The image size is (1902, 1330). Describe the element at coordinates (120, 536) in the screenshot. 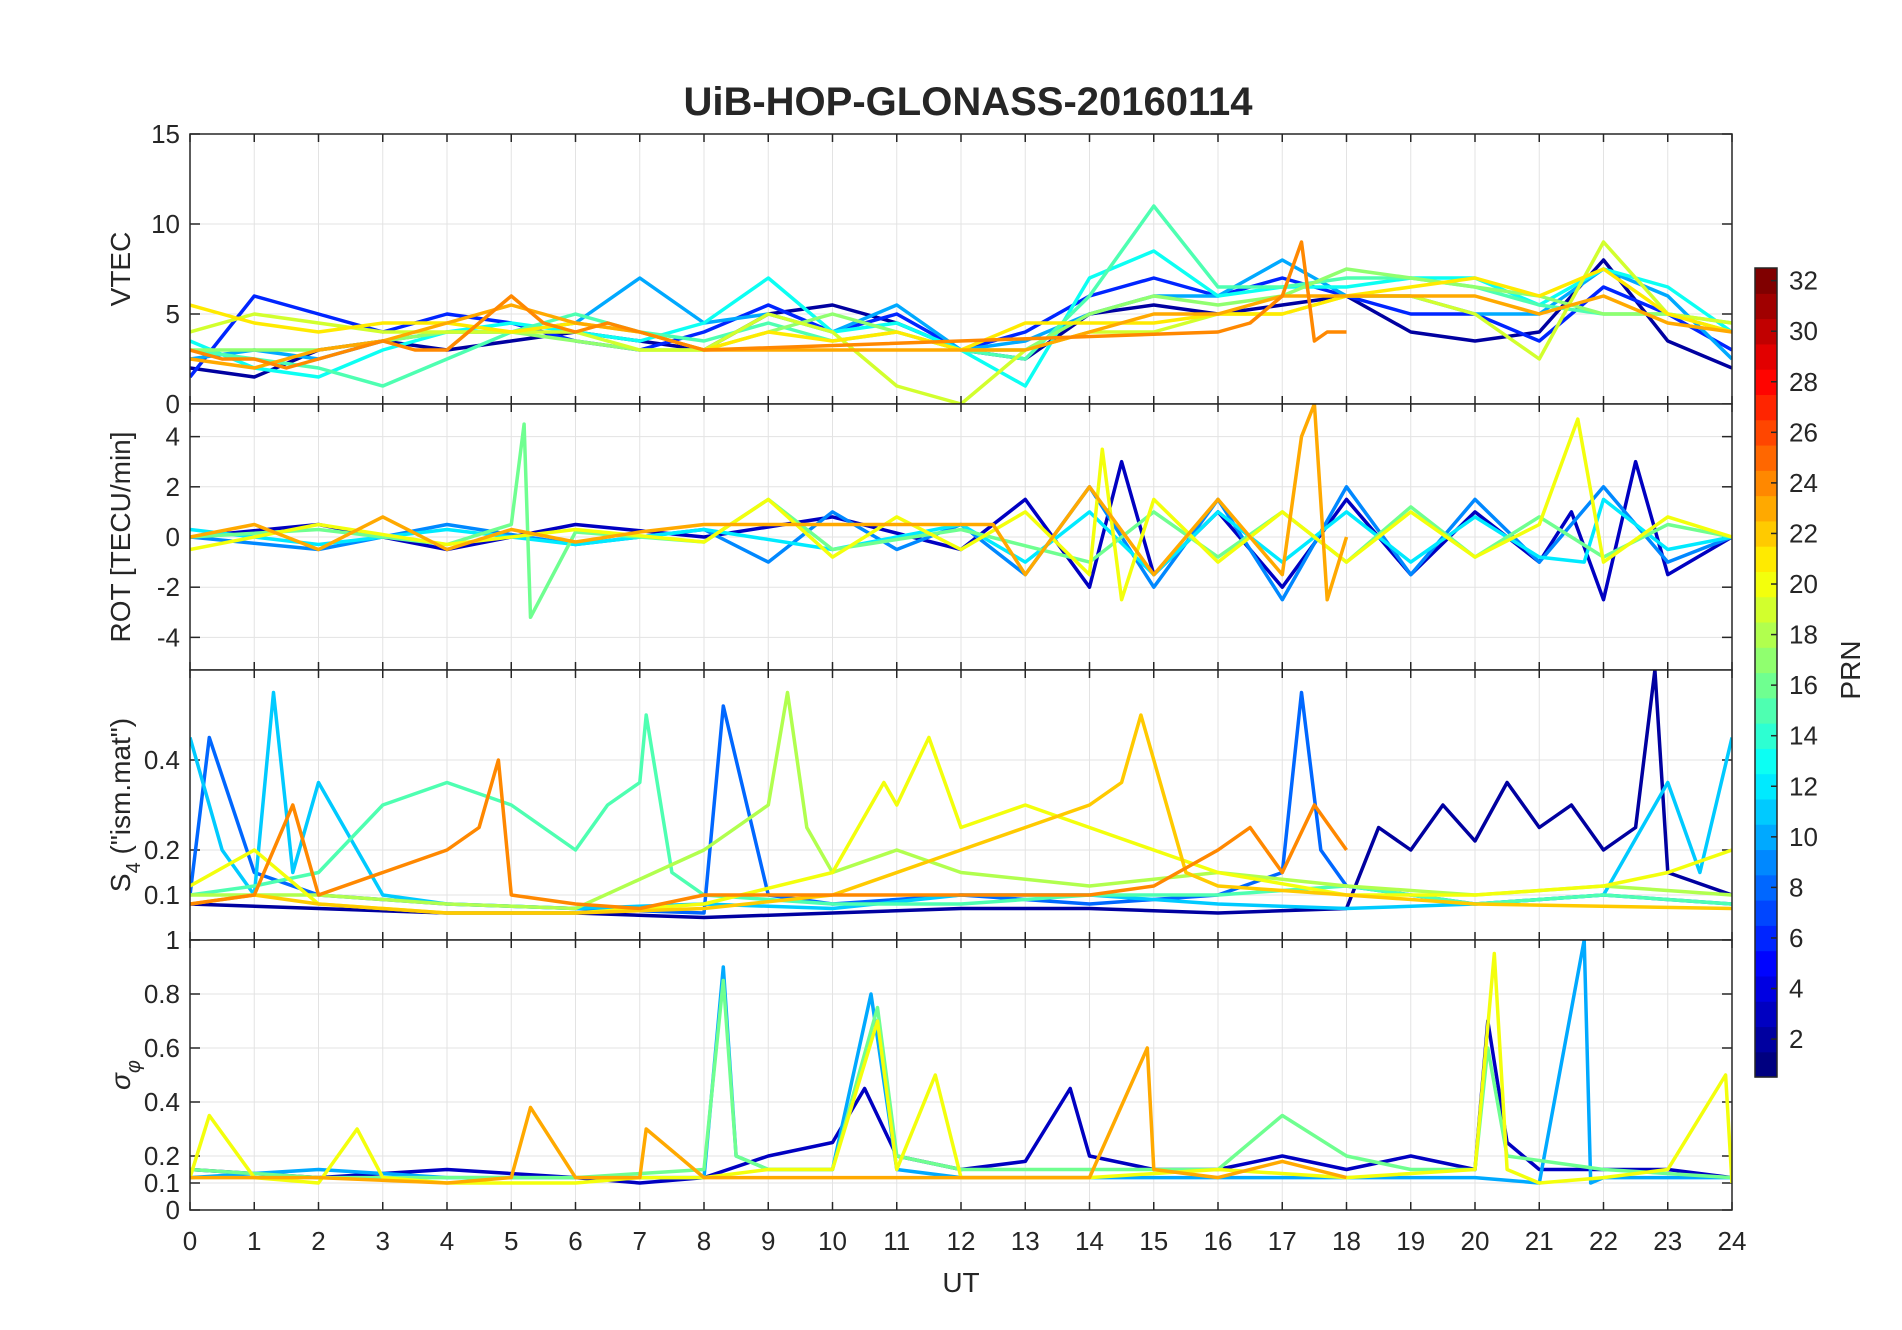

I see `y-axis-label: ROT [TECU/min]` at that location.